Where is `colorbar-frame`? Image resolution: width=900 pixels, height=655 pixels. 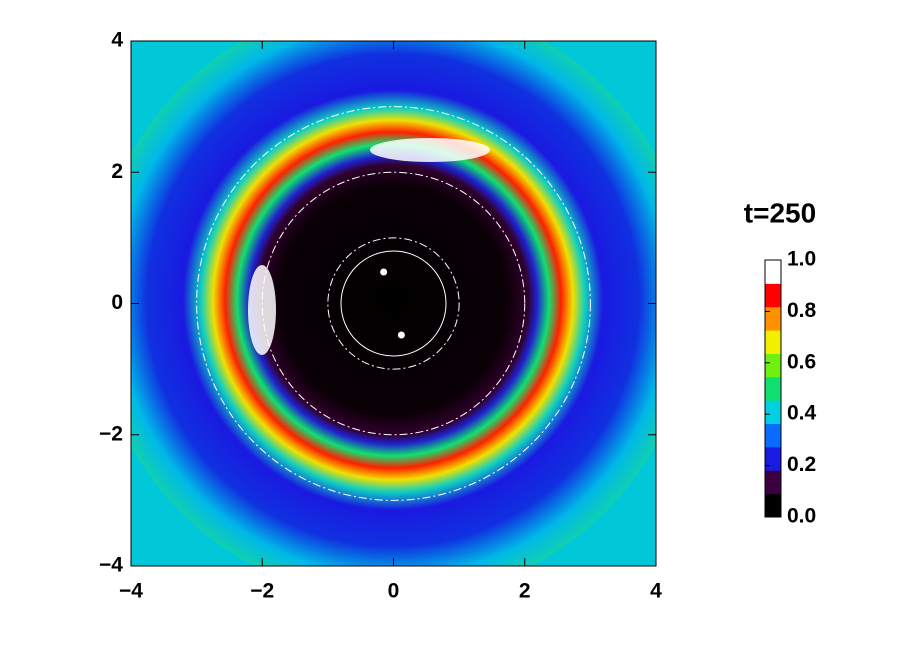
colorbar-frame is located at coordinates (773, 388).